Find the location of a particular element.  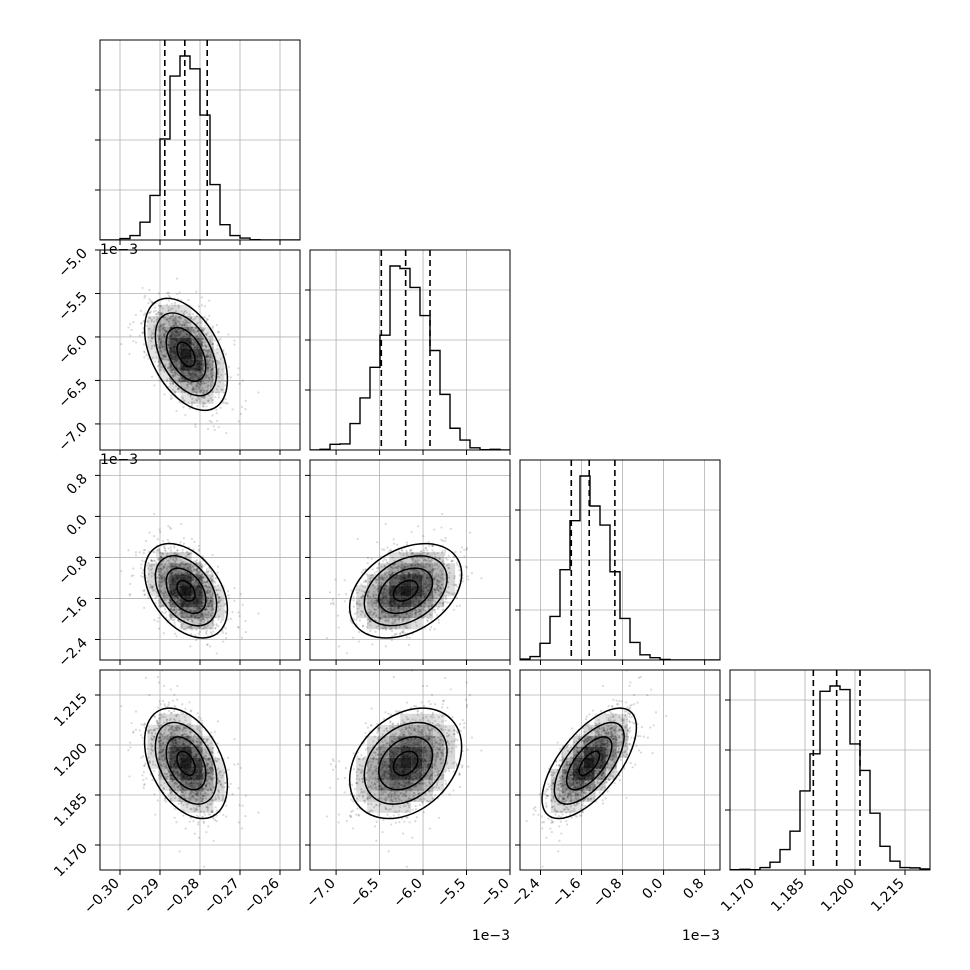

panel-2-0: −2.4−1.6−0.80.00.8 is located at coordinates (178, 564).